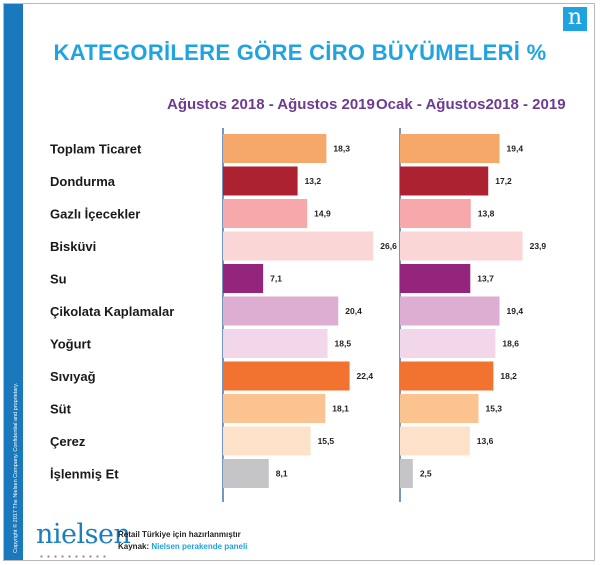 Image resolution: width=600 pixels, height=565 pixels. I want to click on series-title-1: Ağustos 2018 - Ağustos 2019, so click(271, 104).